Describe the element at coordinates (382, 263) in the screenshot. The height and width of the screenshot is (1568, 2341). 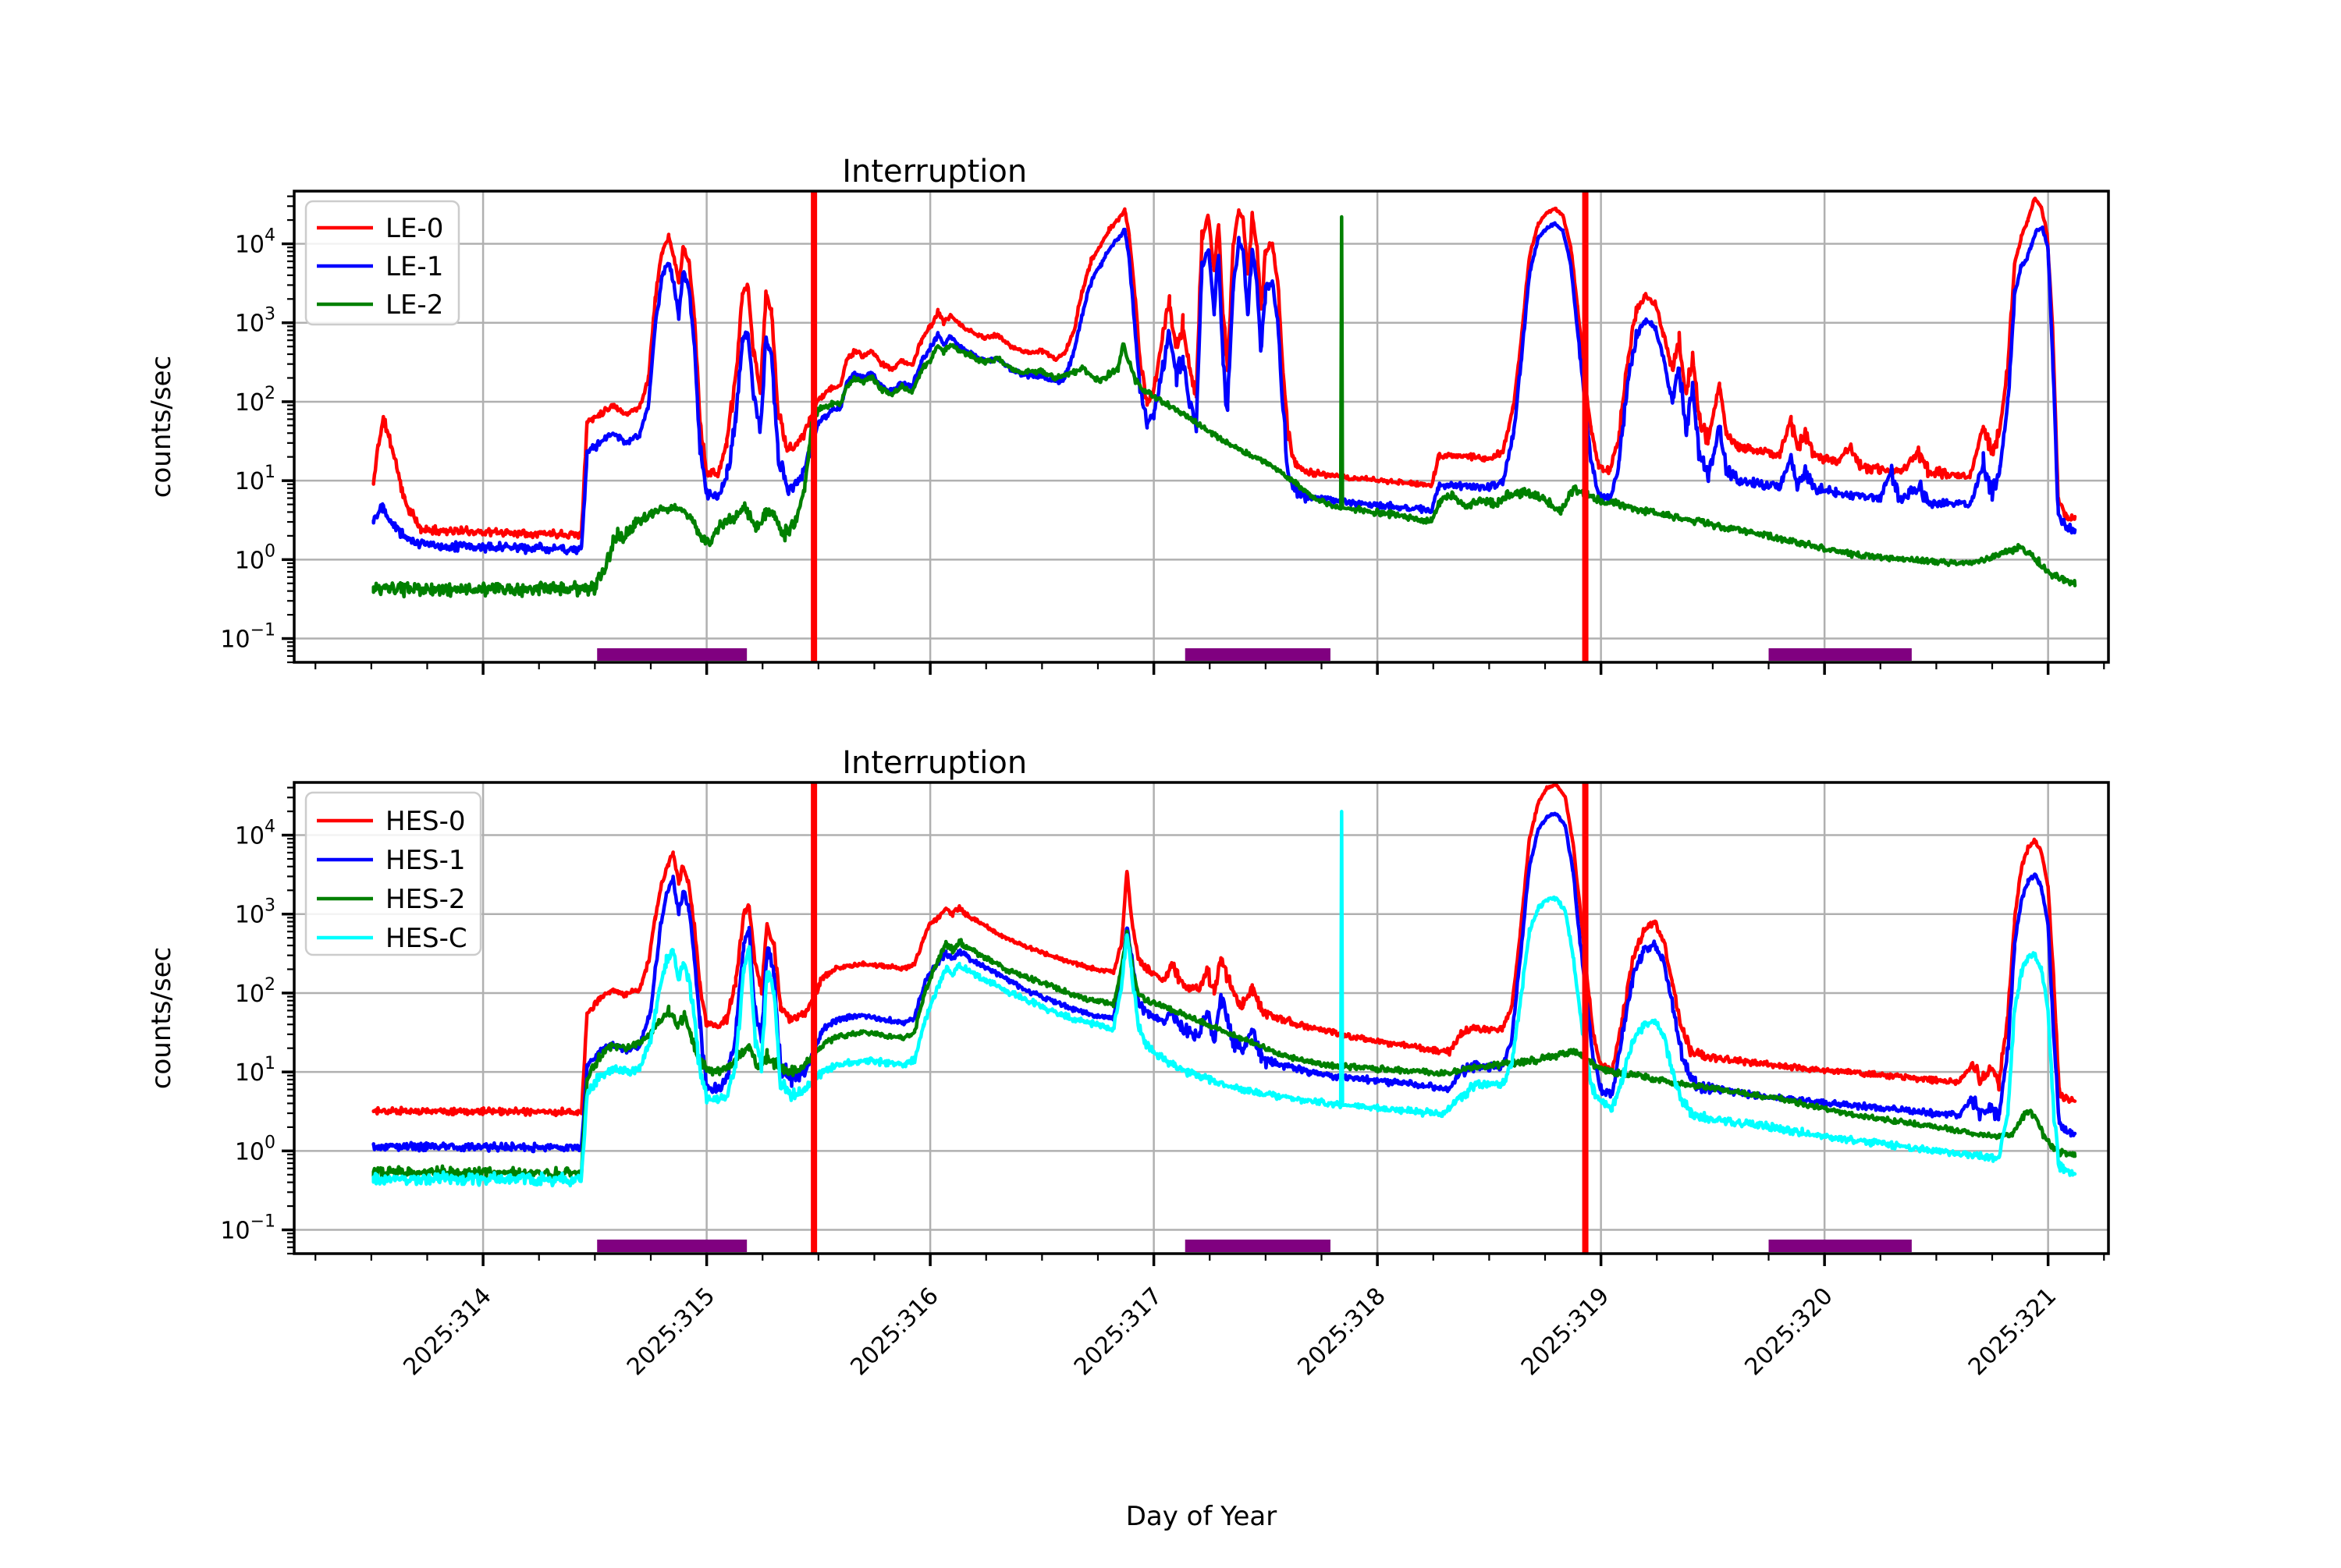
I see `legend: LE-0 LE-1 LE-2` at that location.